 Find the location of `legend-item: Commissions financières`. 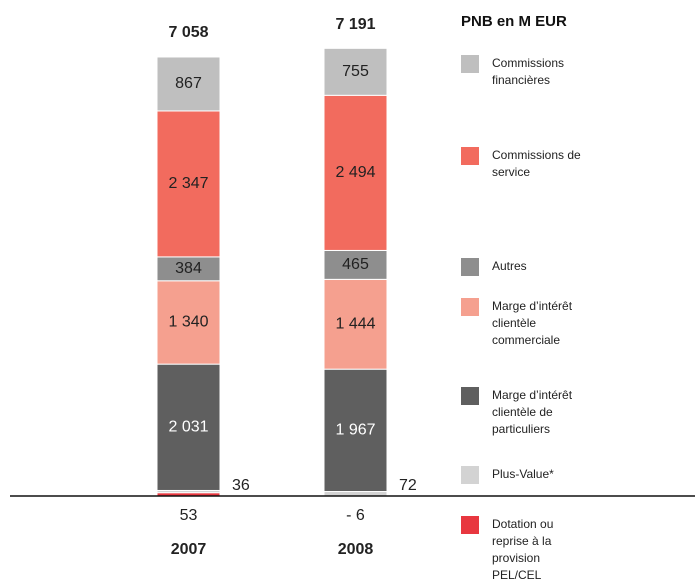

legend-item: Commissions financières is located at coordinates (536, 72).